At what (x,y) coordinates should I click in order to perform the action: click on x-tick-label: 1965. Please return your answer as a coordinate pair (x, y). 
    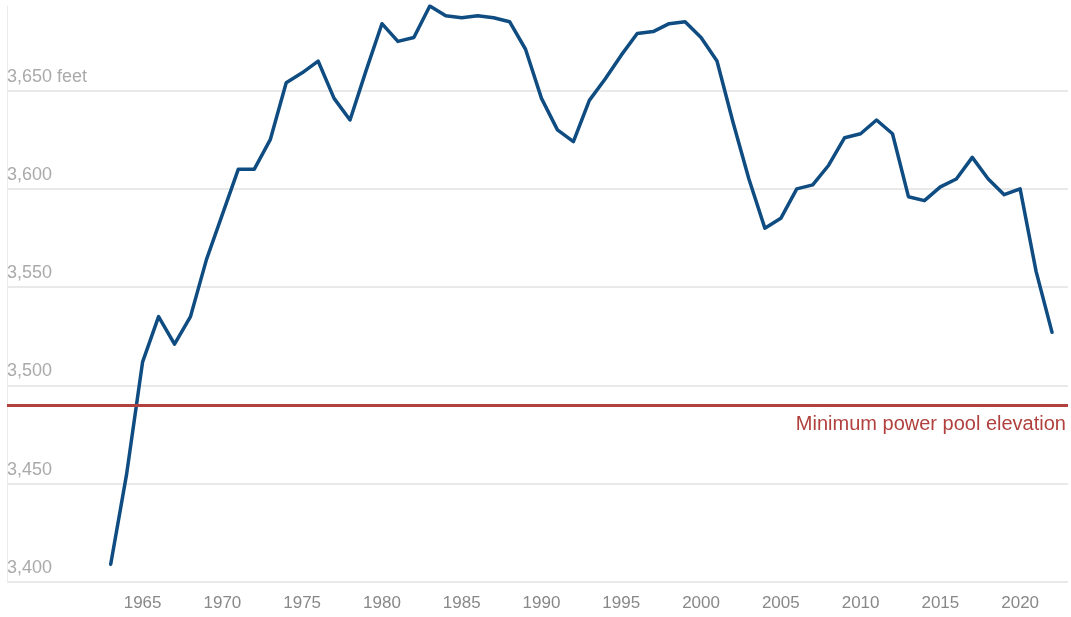
    Looking at the image, I should click on (142, 602).